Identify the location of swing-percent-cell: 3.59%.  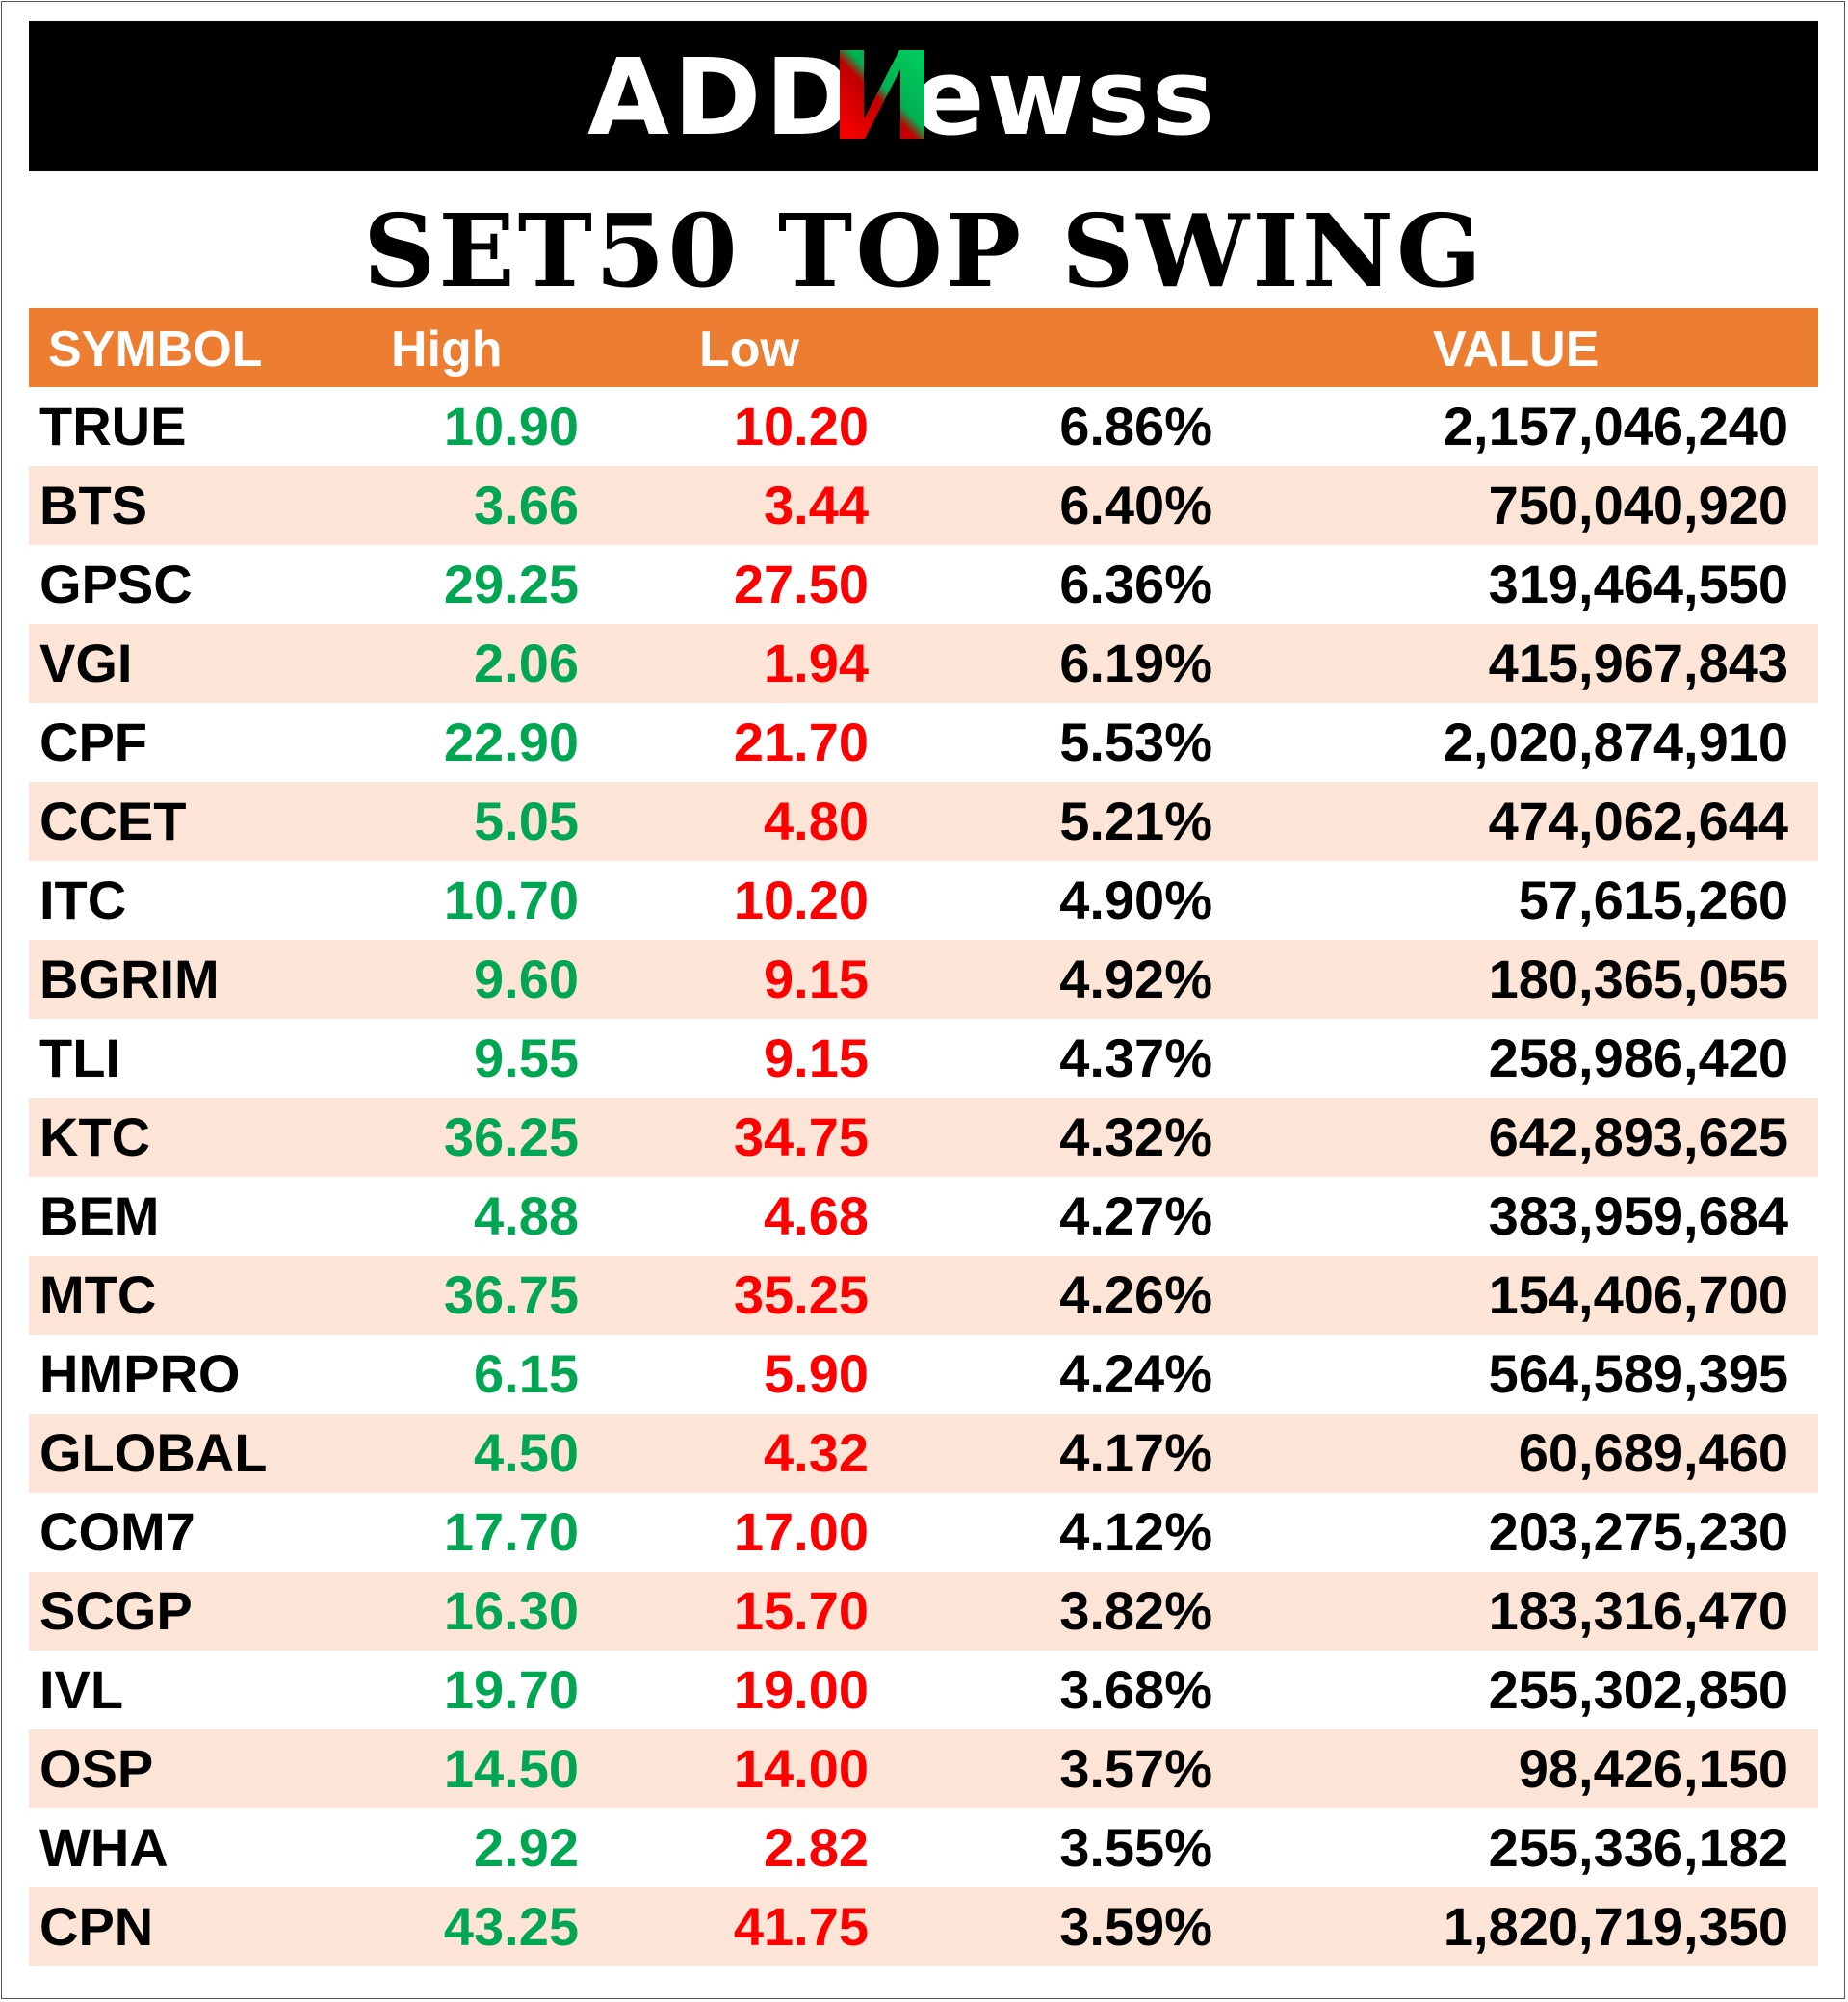
(1136, 1926).